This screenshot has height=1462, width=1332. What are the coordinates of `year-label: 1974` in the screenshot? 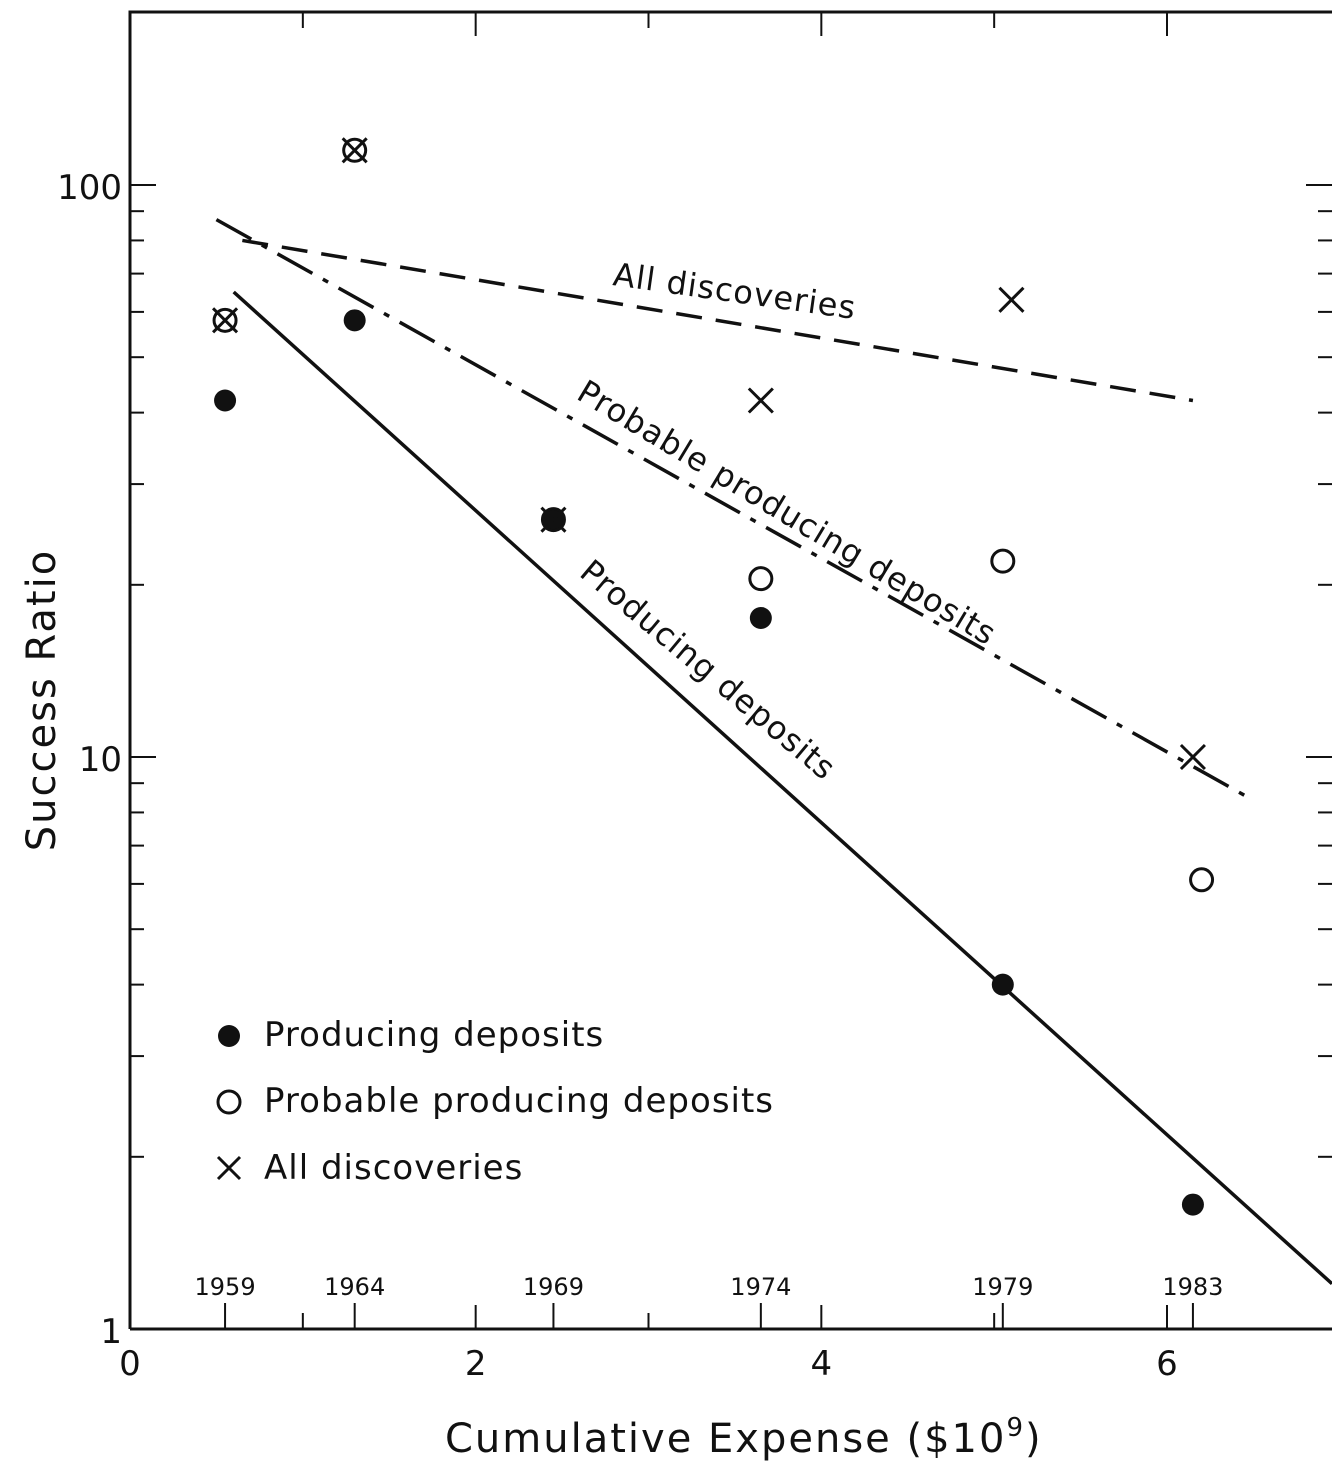 It's located at (760, 1287).